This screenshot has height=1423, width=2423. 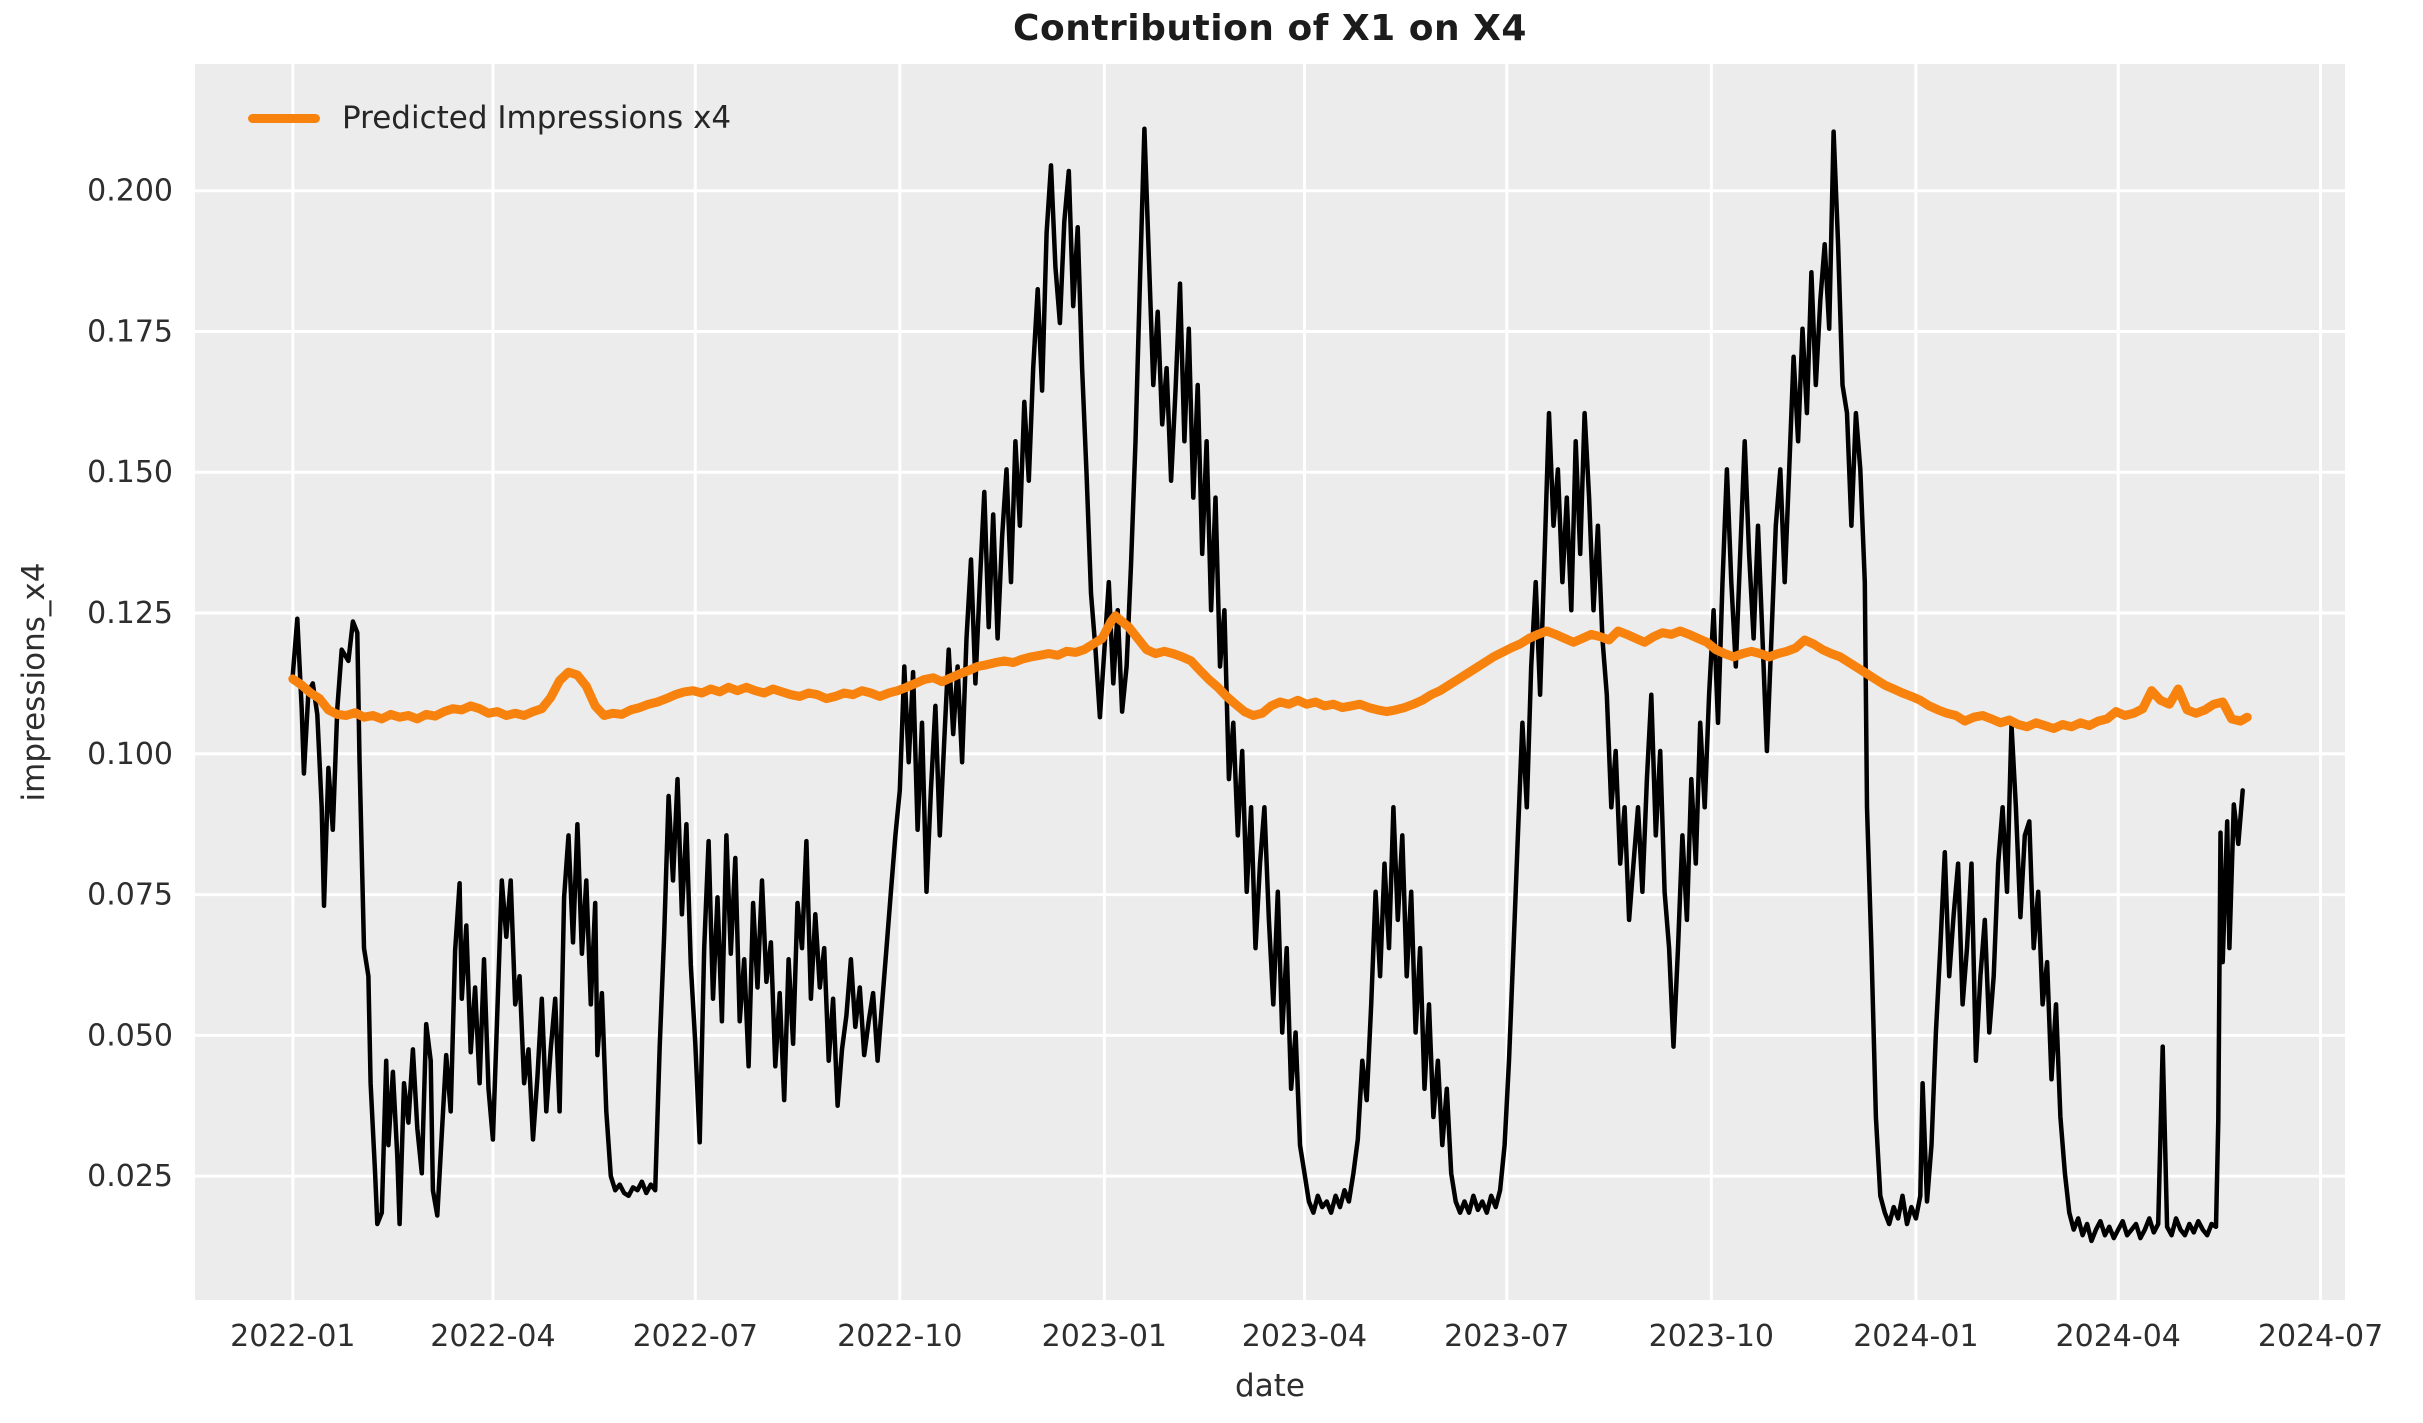 What do you see at coordinates (2118, 1336) in the screenshot?
I see `x-tick-label: 2024-04` at bounding box center [2118, 1336].